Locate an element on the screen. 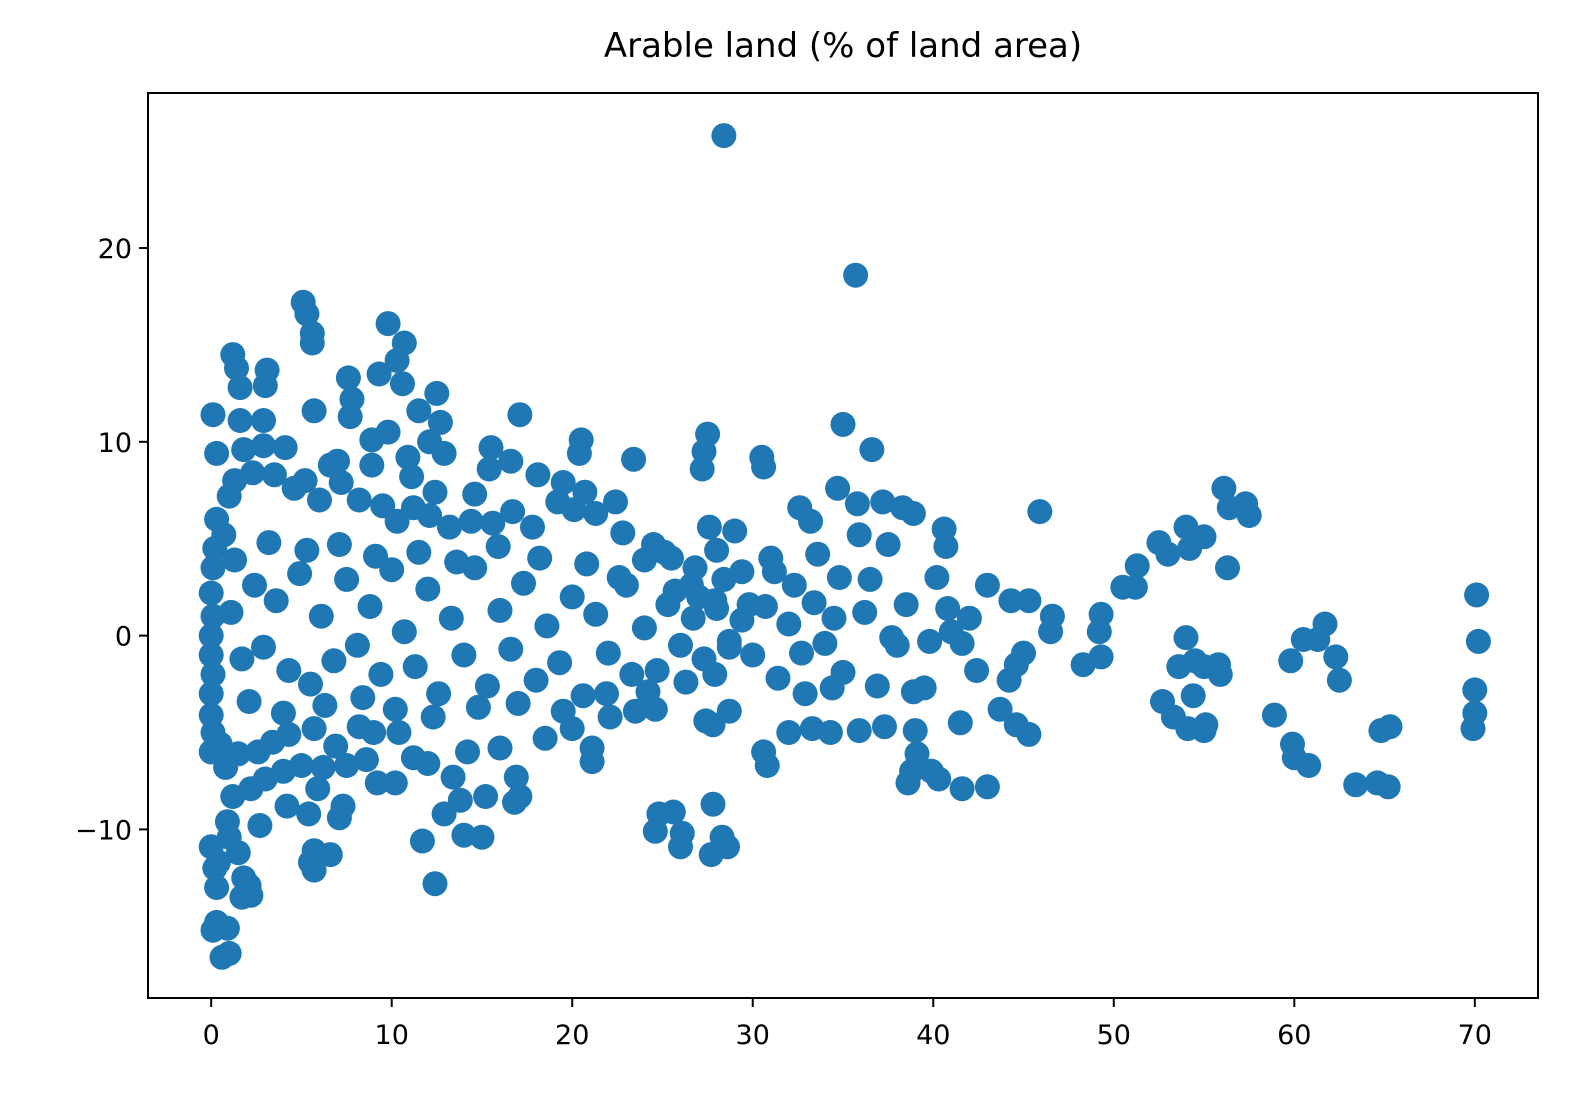 This screenshot has height=1098, width=1572. x-tick-label: 70 is located at coordinates (1475, 1035).